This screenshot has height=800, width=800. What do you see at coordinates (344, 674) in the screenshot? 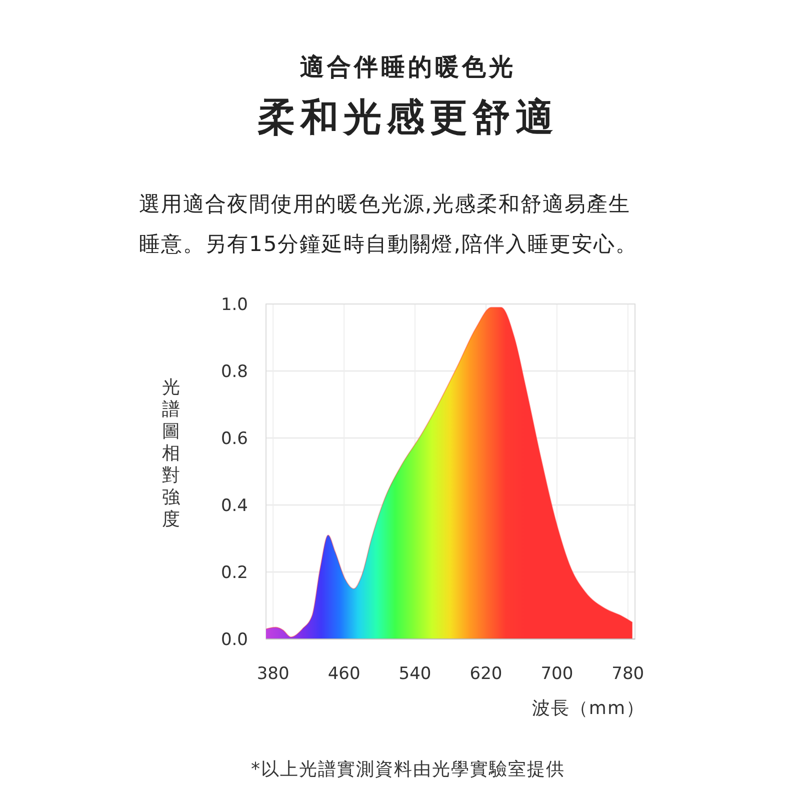
I see `x-tick-label: 460` at bounding box center [344, 674].